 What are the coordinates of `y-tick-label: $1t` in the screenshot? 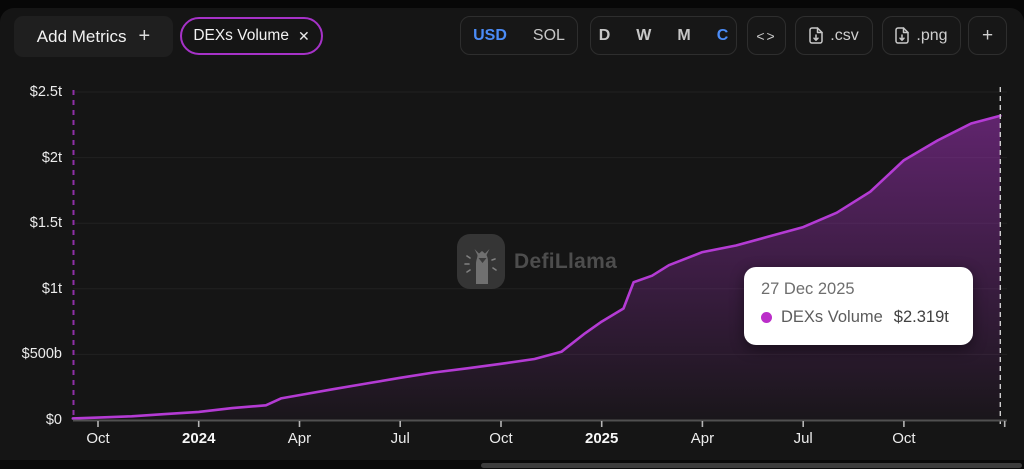 It's located at (51, 288).